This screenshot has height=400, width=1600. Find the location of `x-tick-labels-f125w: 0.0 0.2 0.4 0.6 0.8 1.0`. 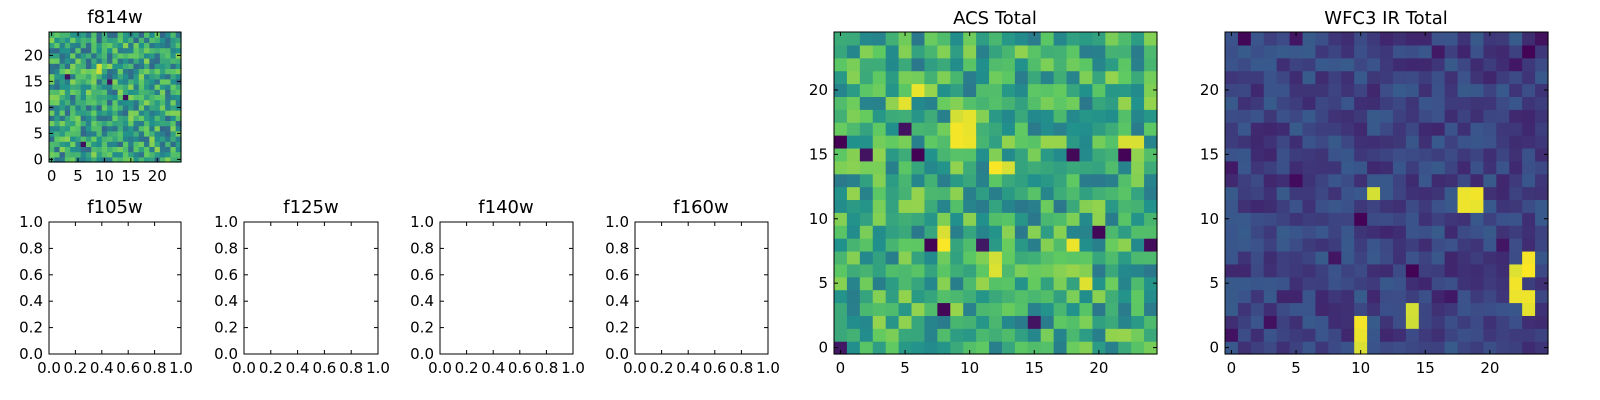

x-tick-labels-f125w: 0.0 0.2 0.4 0.6 0.8 1.0 is located at coordinates (311, 299).